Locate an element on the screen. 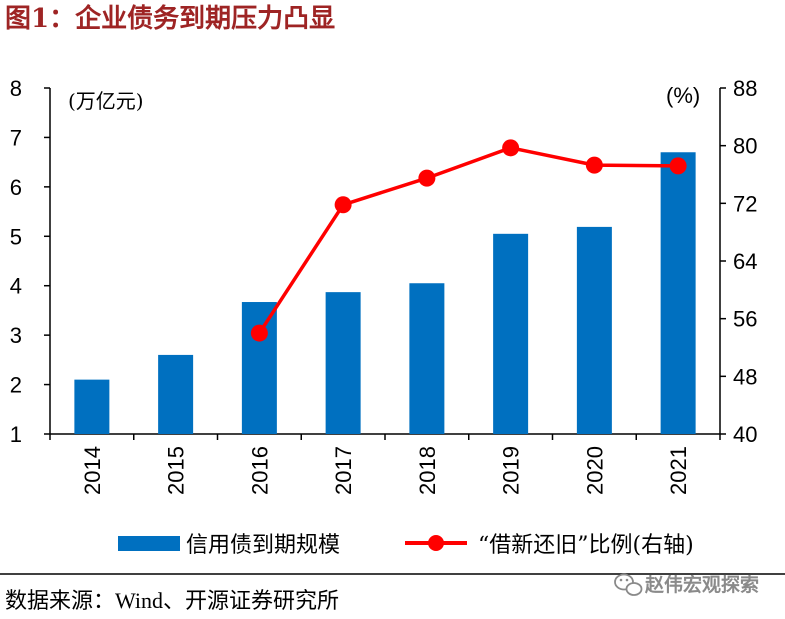 The image size is (785, 619). legend-bar-label: 信用债到期规模 is located at coordinates (263, 545).